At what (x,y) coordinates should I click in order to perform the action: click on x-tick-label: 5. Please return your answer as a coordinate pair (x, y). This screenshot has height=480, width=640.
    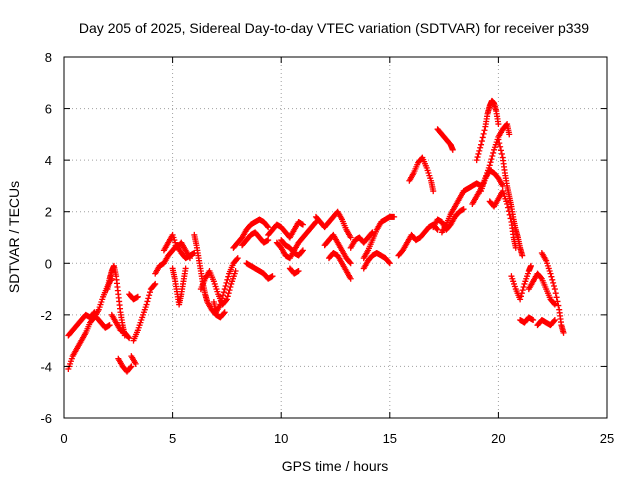
    Looking at the image, I should click on (172, 438).